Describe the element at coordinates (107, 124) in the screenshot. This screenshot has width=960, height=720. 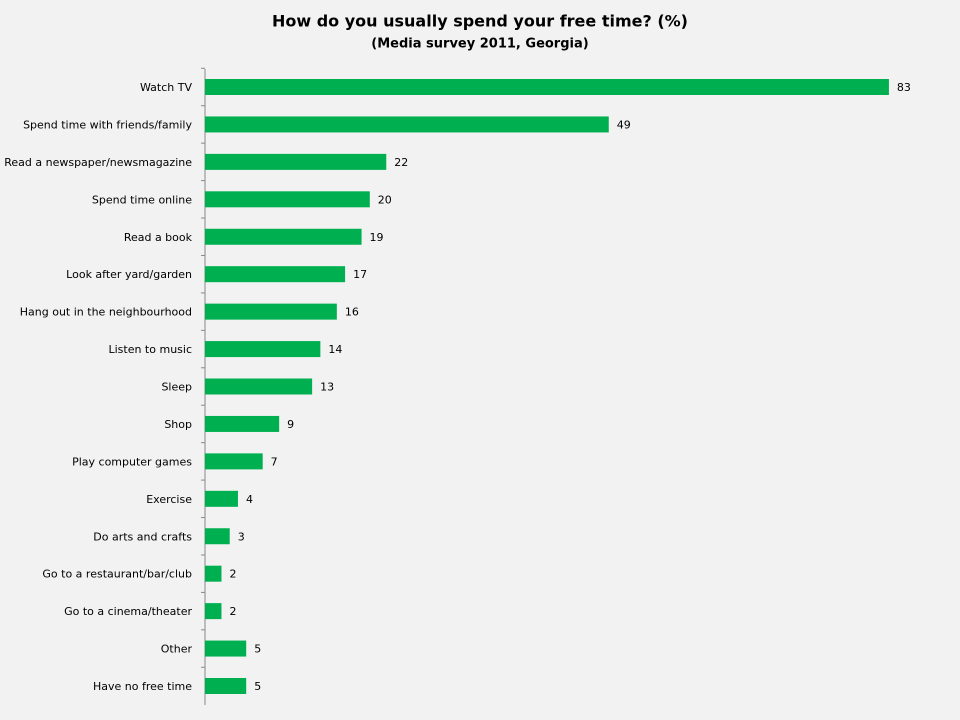
I see `category-label: Spend time with friends/family` at that location.